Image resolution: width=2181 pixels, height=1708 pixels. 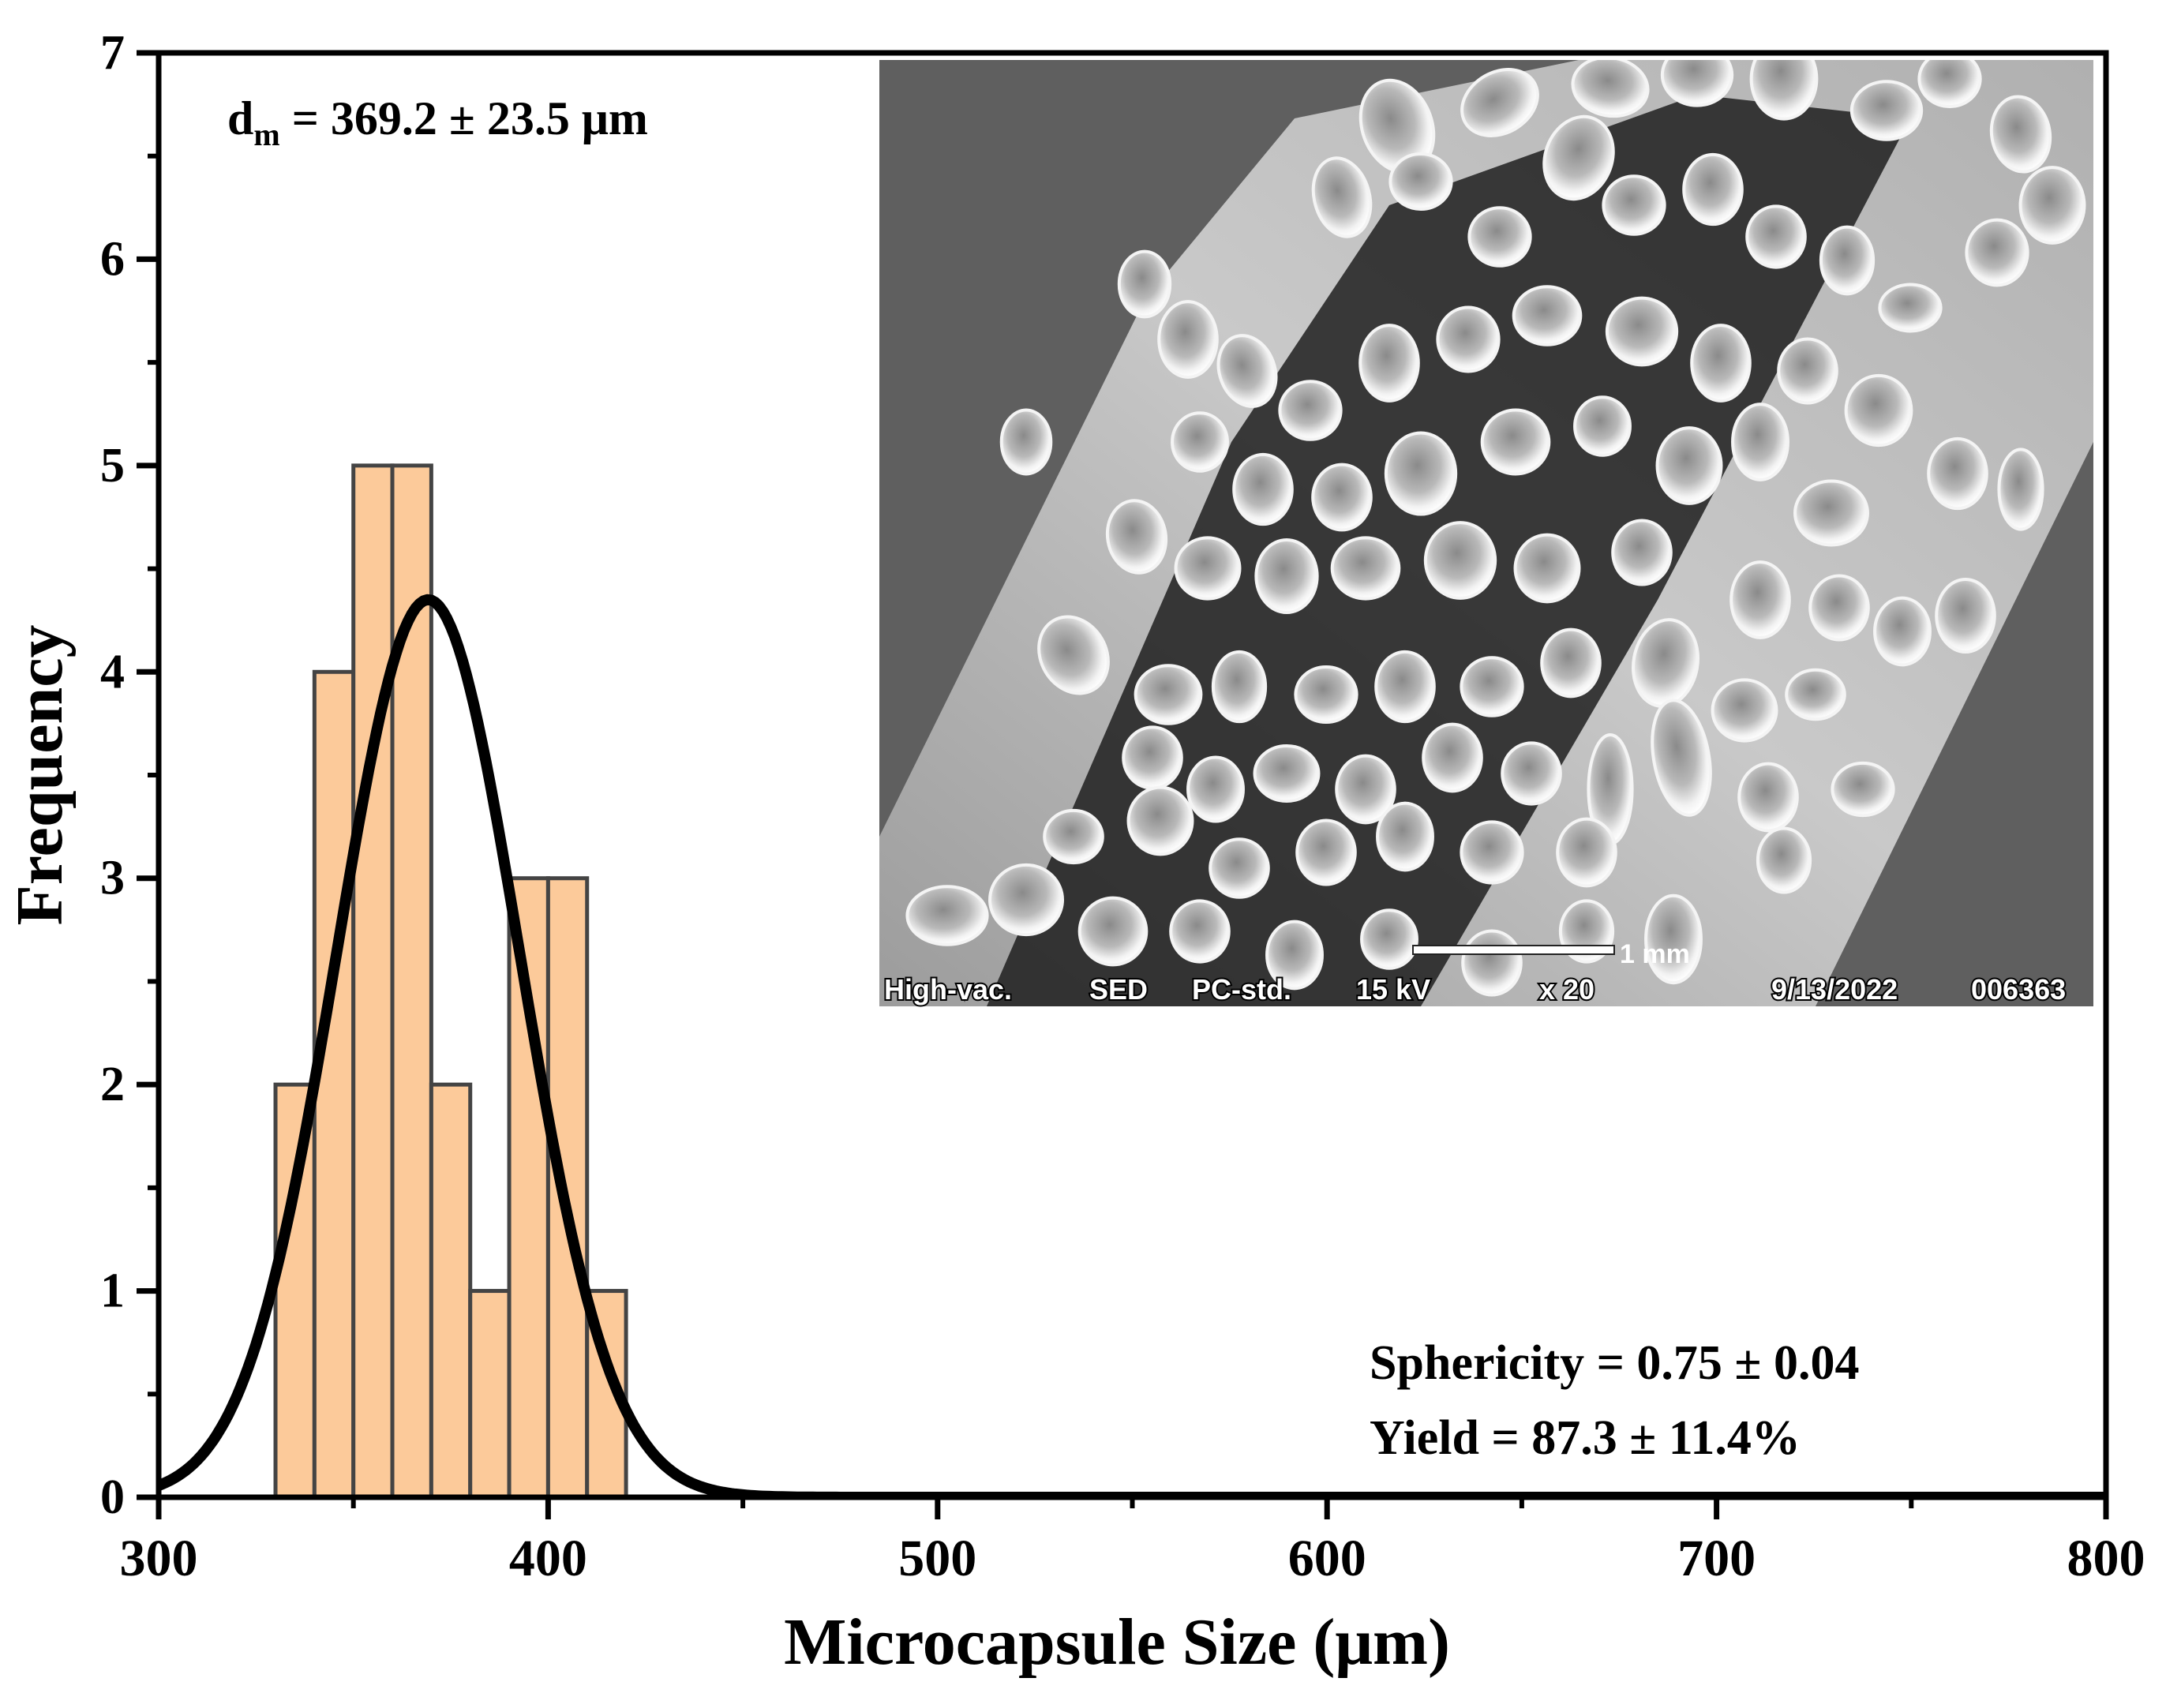 I want to click on dm-value: = 369.2 ± 23.5 μm, so click(x=464, y=118).